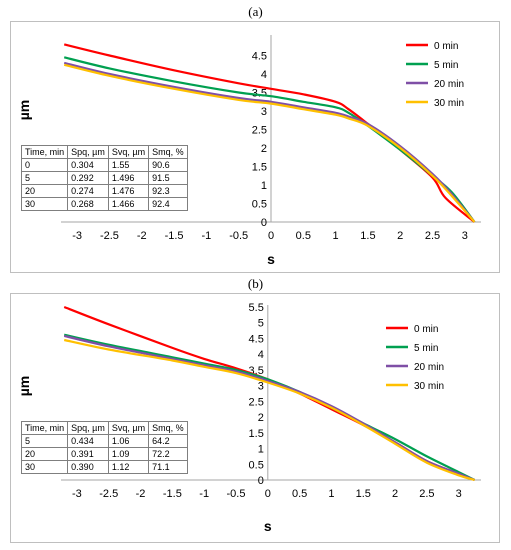 This screenshot has width=511, height=550. Describe the element at coordinates (128, 178) in the screenshot. I see `table-cell: 1.496` at that location.